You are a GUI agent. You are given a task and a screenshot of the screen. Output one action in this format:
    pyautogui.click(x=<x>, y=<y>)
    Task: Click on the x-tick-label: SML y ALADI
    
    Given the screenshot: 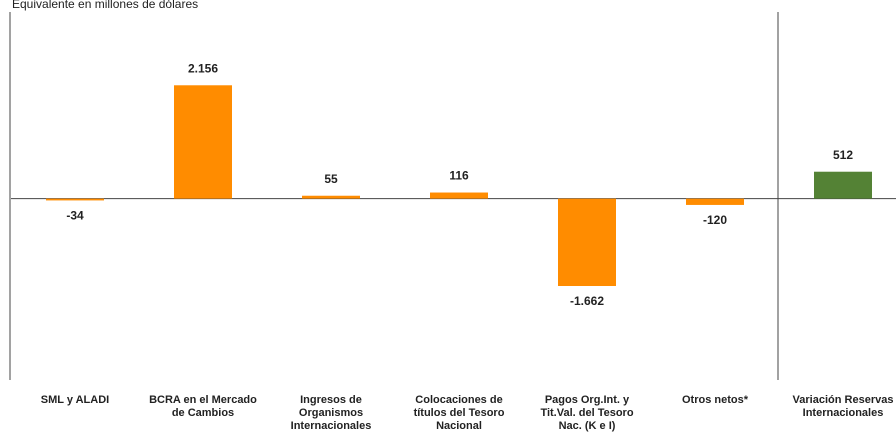 What is the action you would take?
    pyautogui.click(x=75, y=400)
    